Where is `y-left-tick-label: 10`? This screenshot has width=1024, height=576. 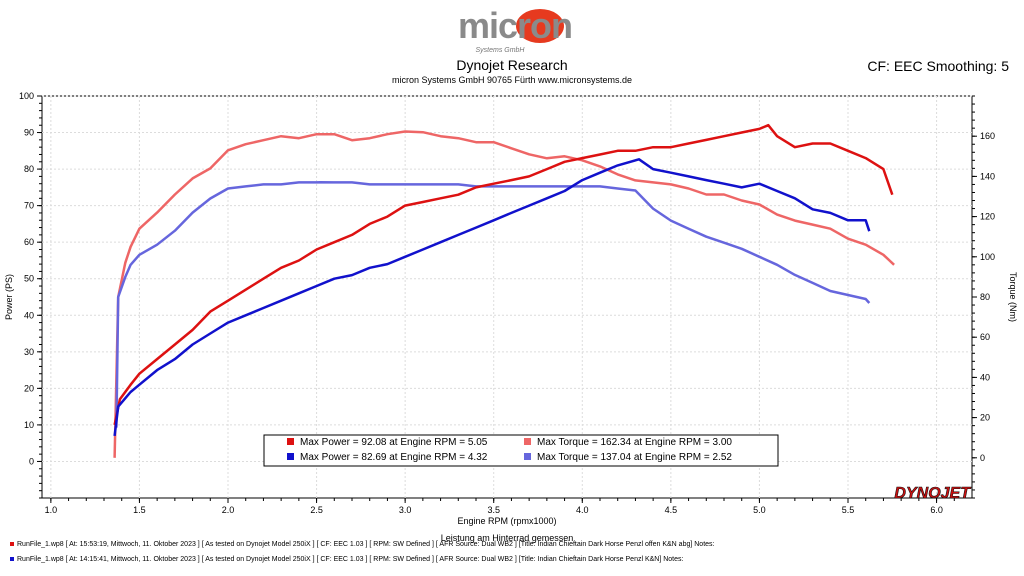
y-left-tick-label: 10 is located at coordinates (29, 425).